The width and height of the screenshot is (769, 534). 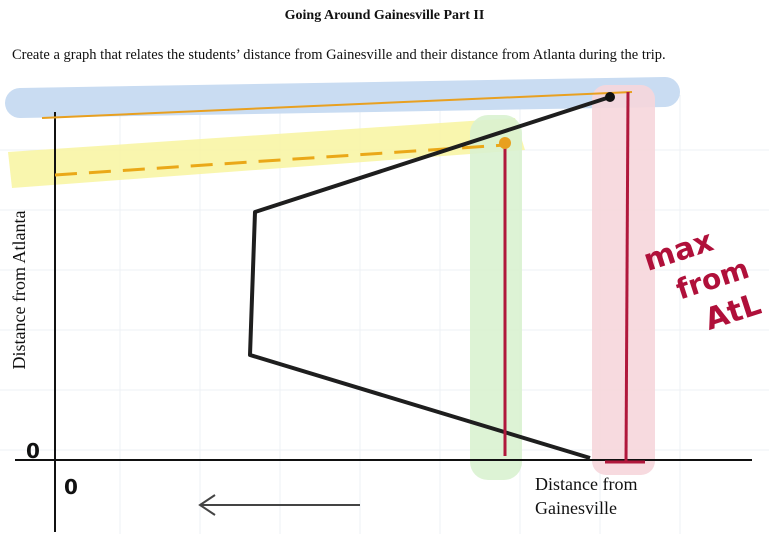 I want to click on max-line, so click(x=337, y=105).